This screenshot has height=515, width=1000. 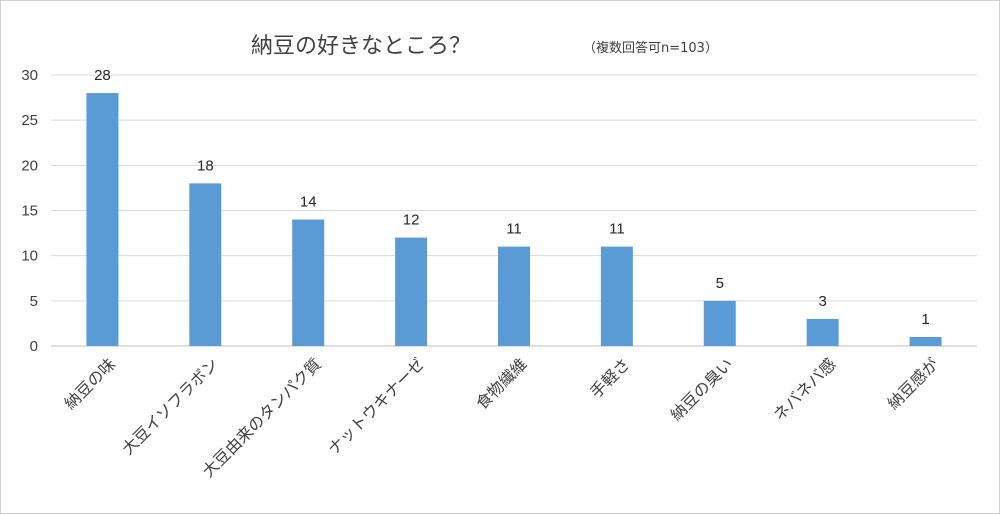 I want to click on category-label: 納豆の臭い, so click(x=702, y=389).